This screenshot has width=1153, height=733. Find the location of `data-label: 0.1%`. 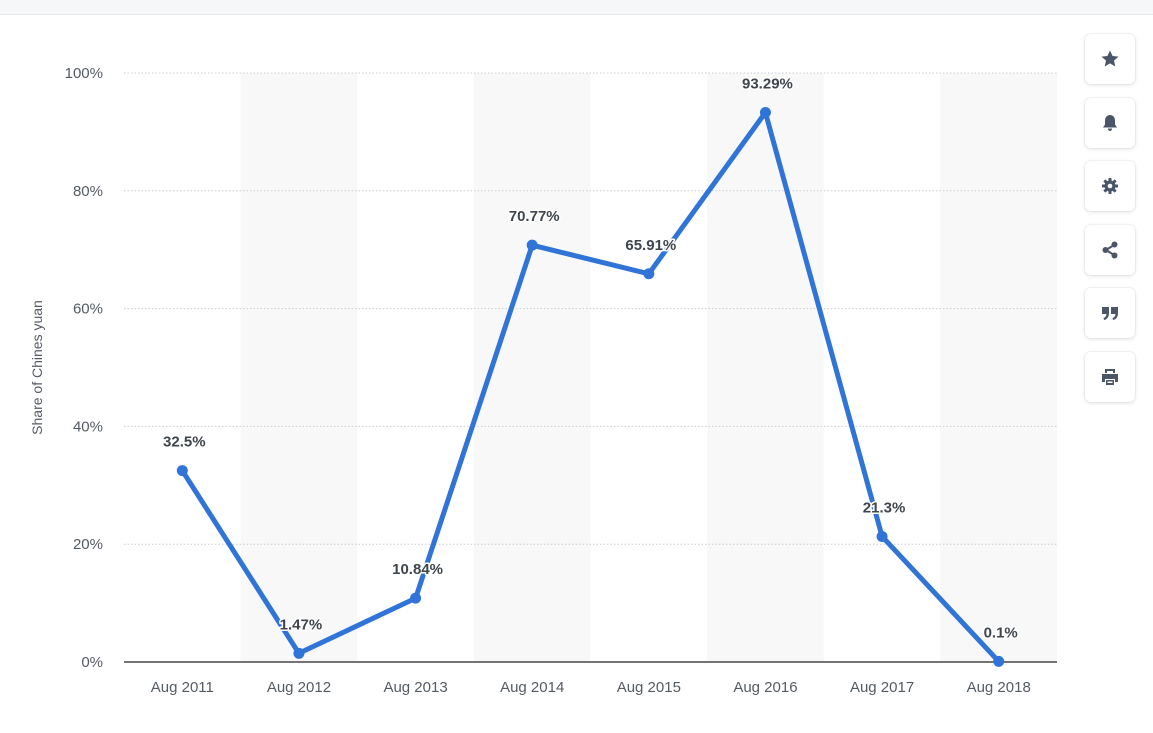

data-label: 0.1% is located at coordinates (1001, 632).